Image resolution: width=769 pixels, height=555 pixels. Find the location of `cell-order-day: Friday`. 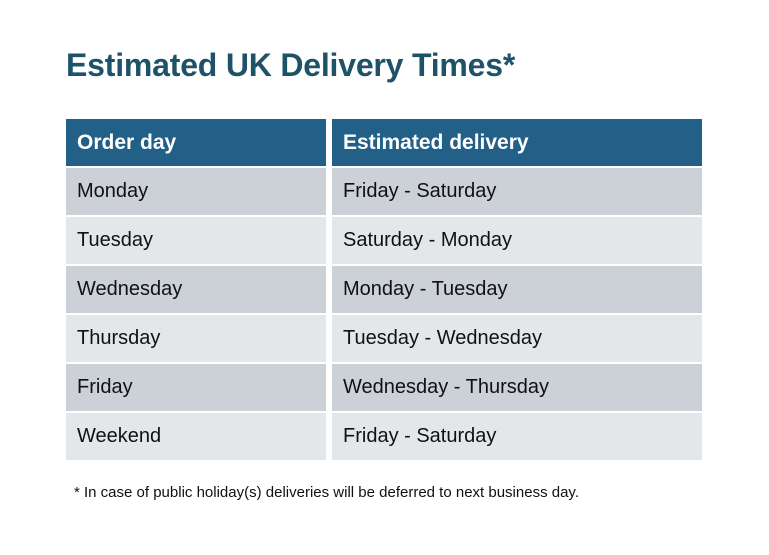

cell-order-day: Friday is located at coordinates (196, 387).